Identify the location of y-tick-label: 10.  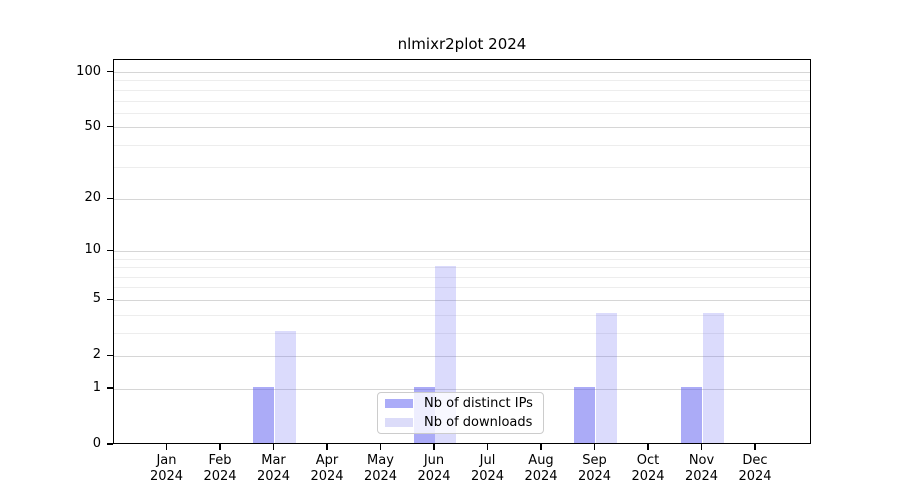
(92, 250).